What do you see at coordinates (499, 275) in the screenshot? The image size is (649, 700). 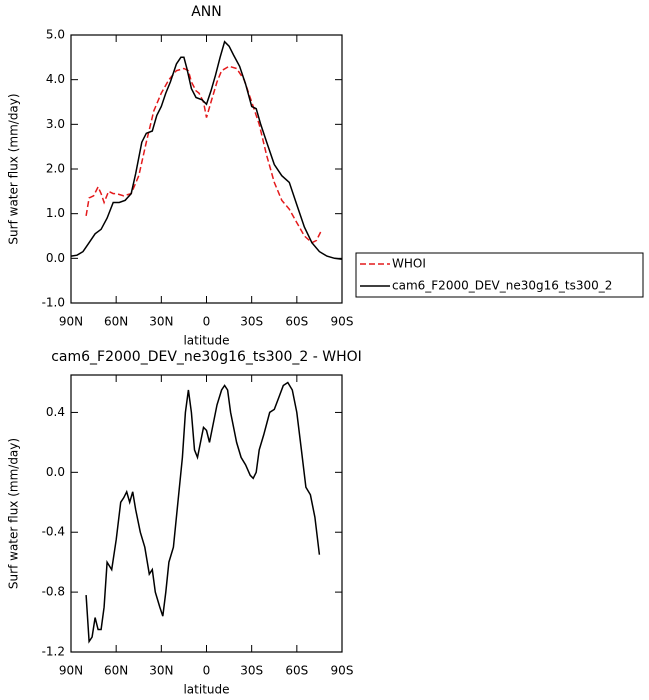 I see `legend-box` at bounding box center [499, 275].